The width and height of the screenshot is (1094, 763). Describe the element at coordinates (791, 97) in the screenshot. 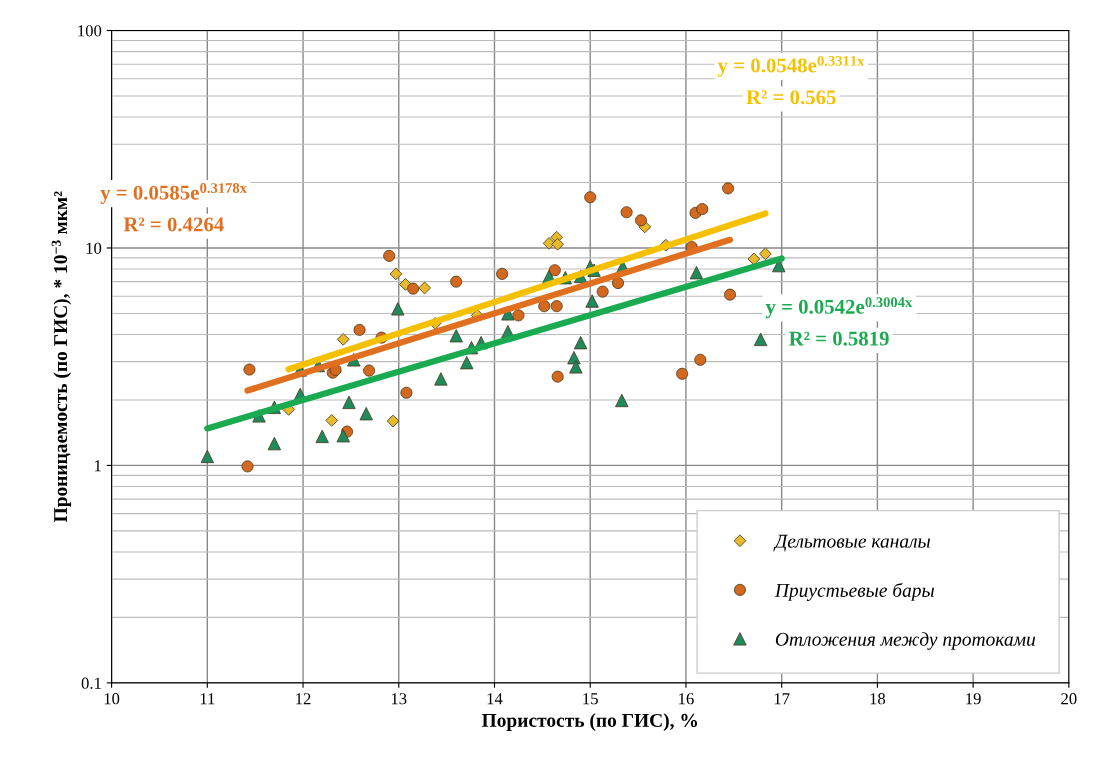

I see `annotation: R² = 0.565` at that location.